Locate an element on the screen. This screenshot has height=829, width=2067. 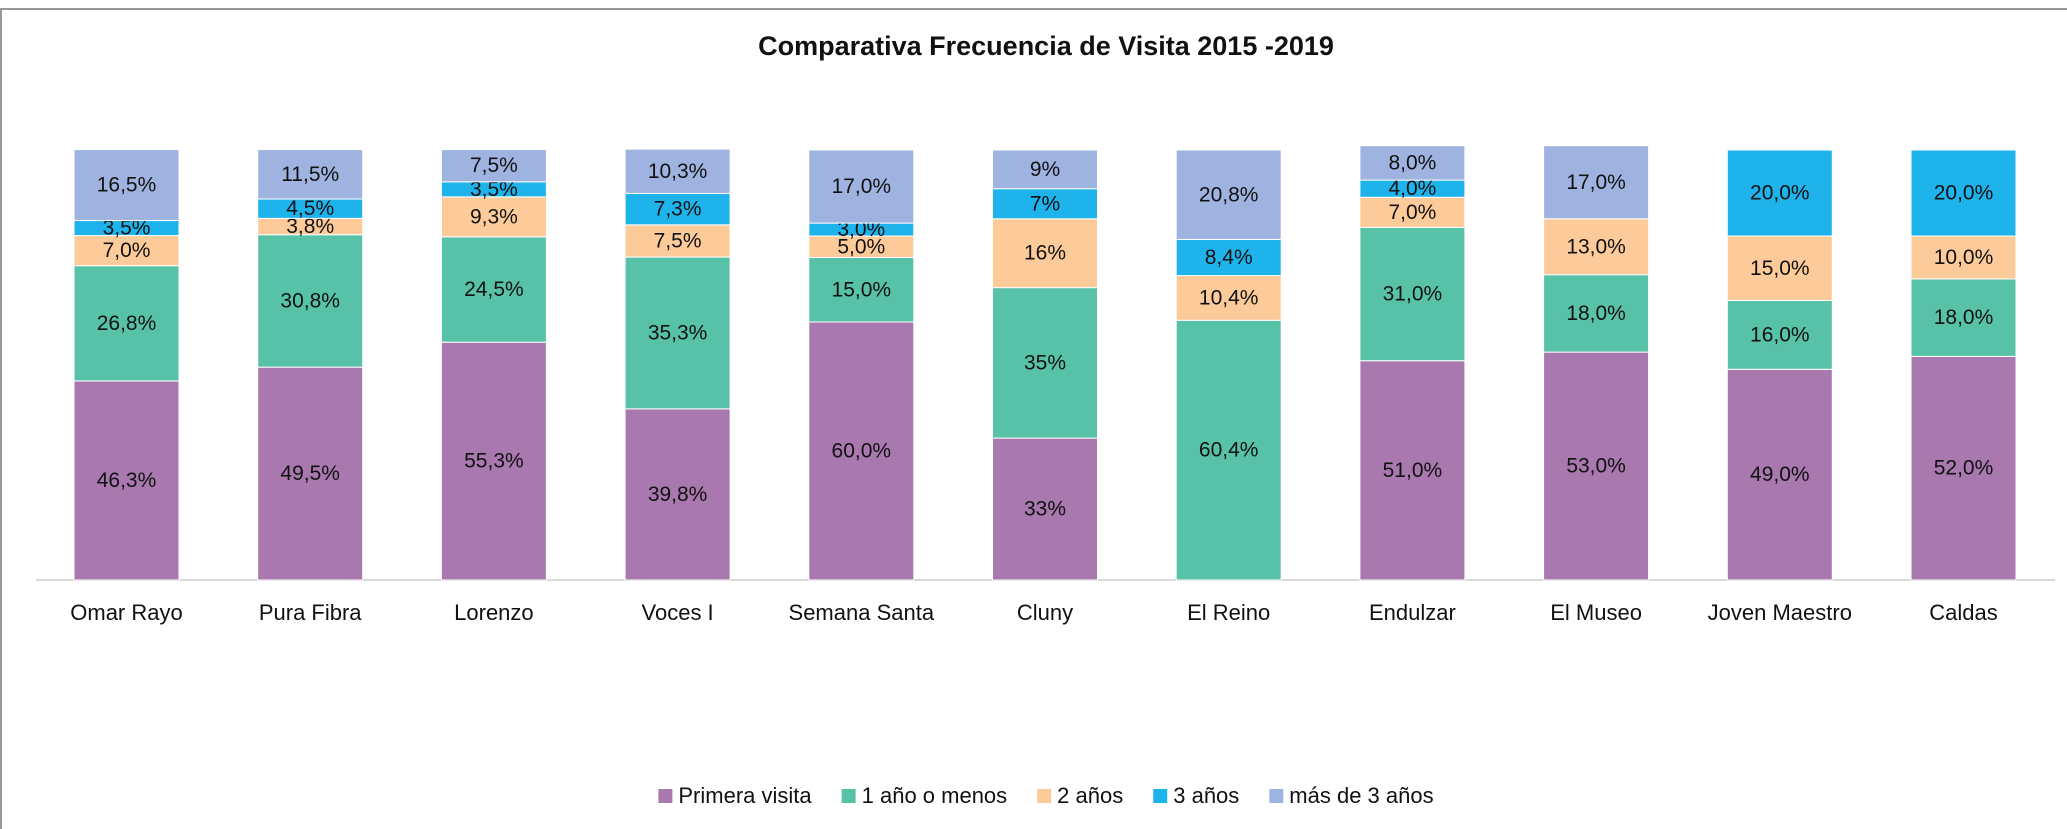
legend-label: Primera visita is located at coordinates (745, 795).